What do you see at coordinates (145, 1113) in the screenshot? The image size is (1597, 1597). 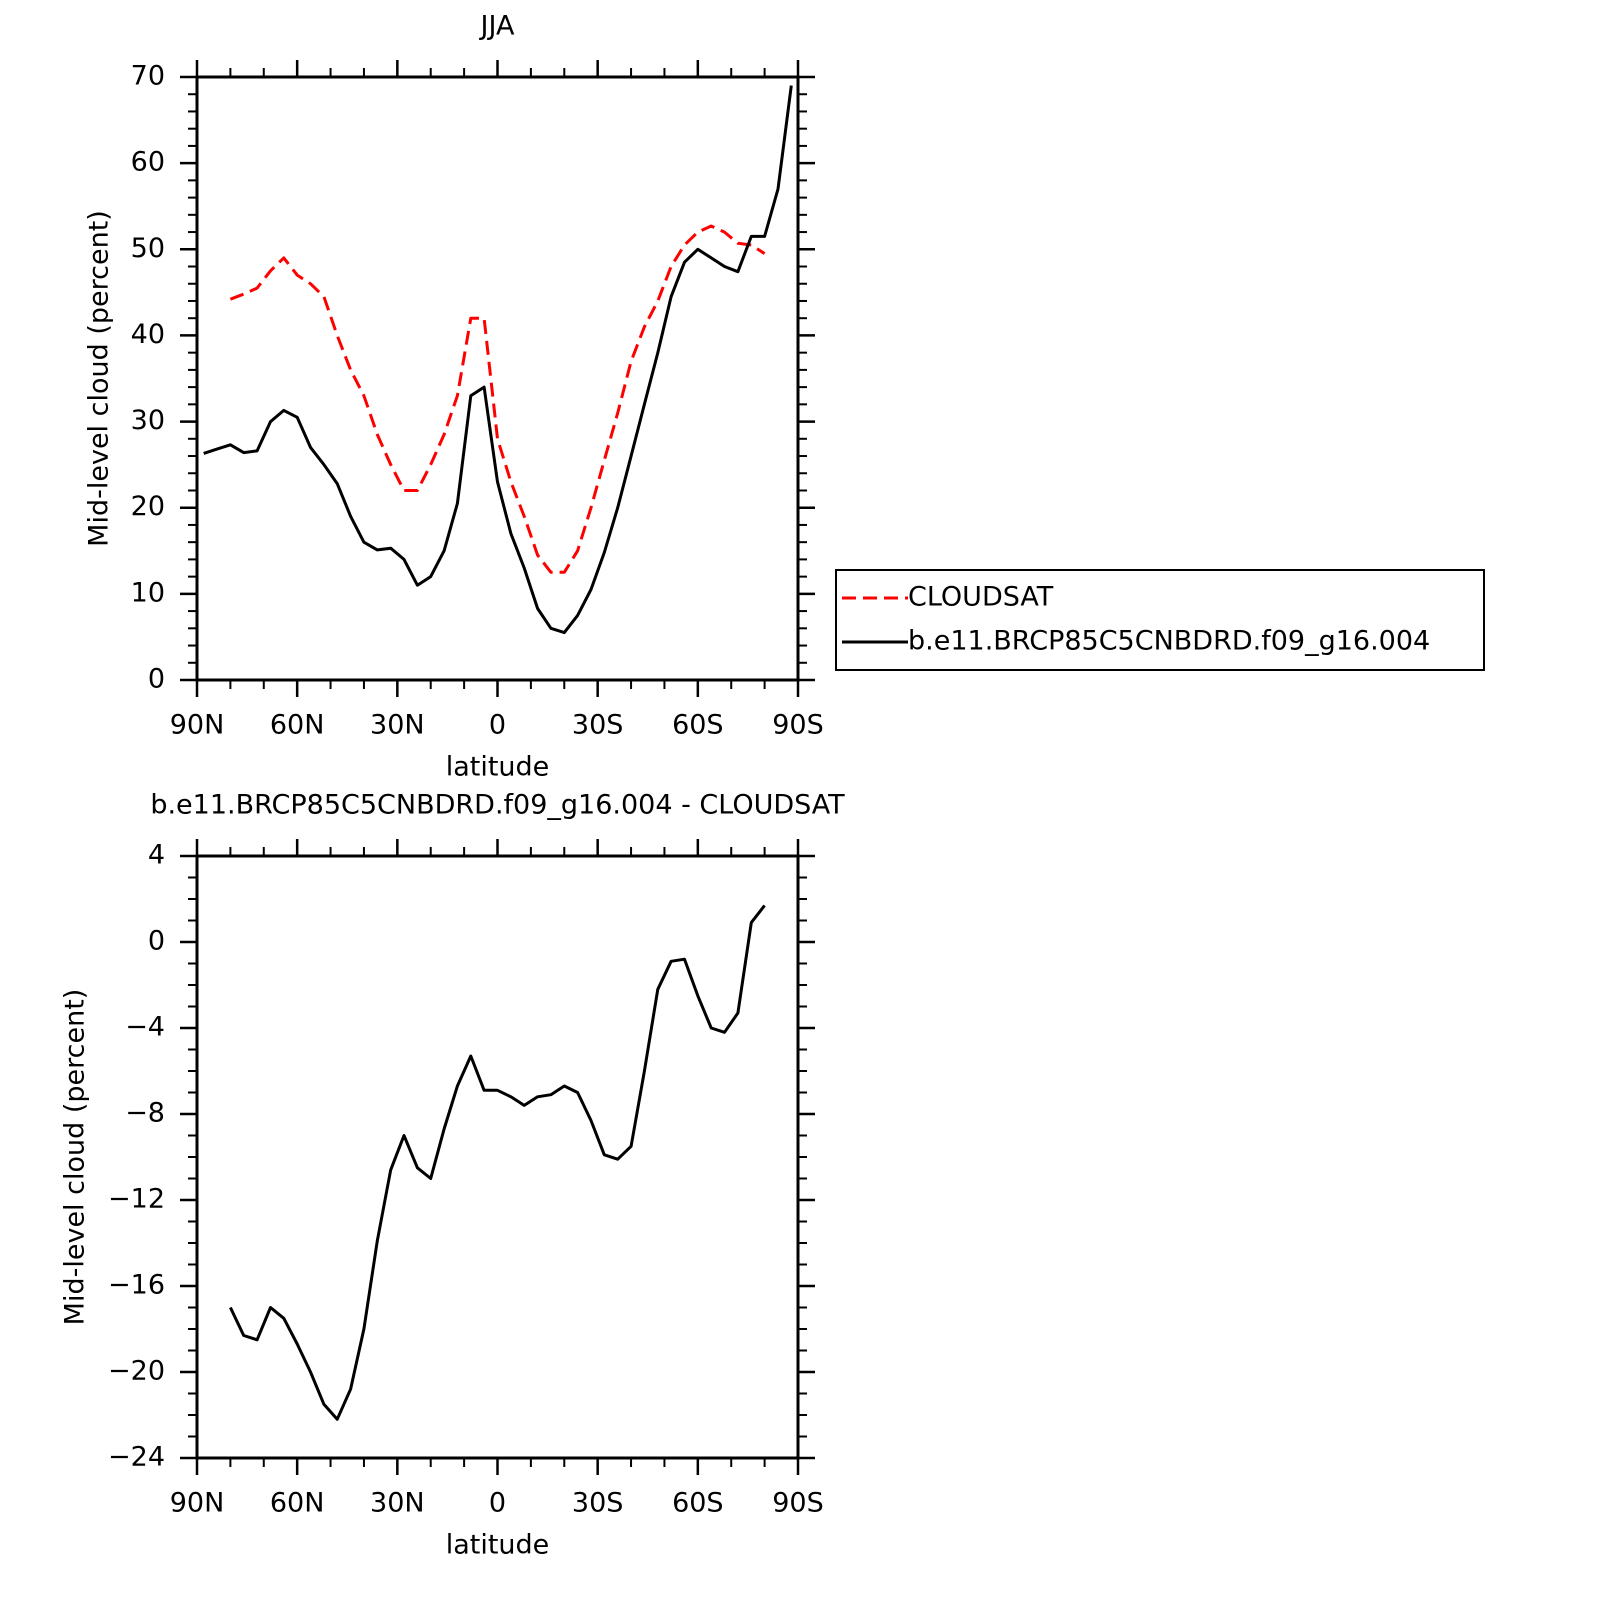 I see `y-tick-label: −8` at bounding box center [145, 1113].